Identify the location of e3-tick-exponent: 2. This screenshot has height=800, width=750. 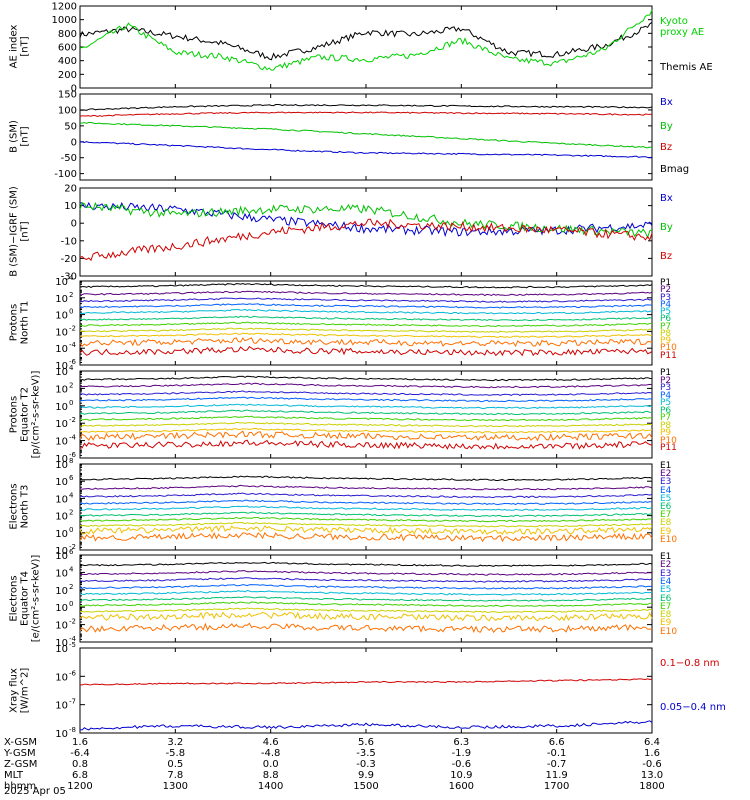
(71, 513).